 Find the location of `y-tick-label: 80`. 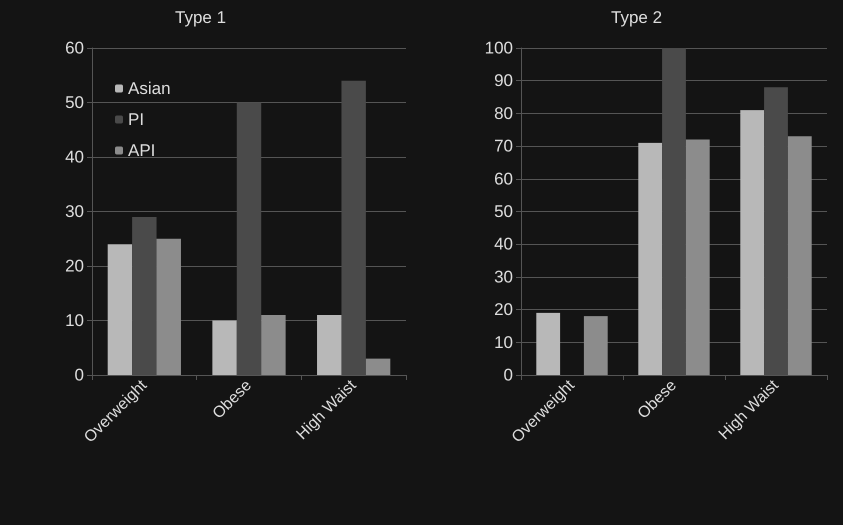

y-tick-label: 80 is located at coordinates (503, 113).